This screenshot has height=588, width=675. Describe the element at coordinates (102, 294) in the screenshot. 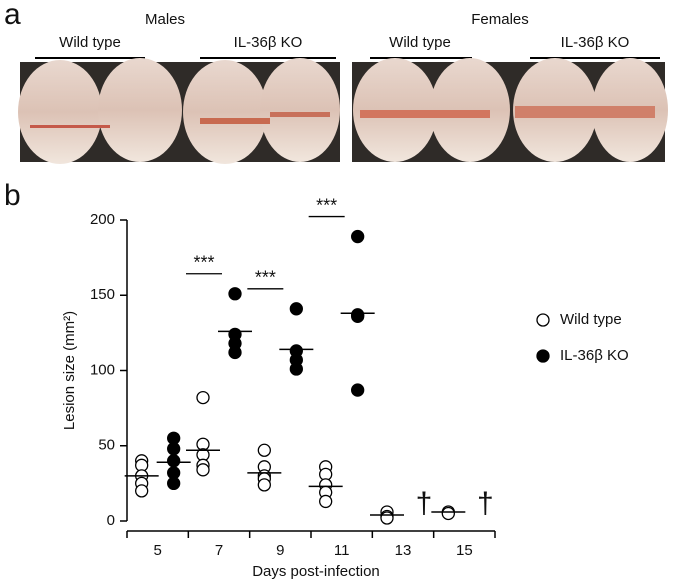

I see `y-tick-label: 150` at that location.